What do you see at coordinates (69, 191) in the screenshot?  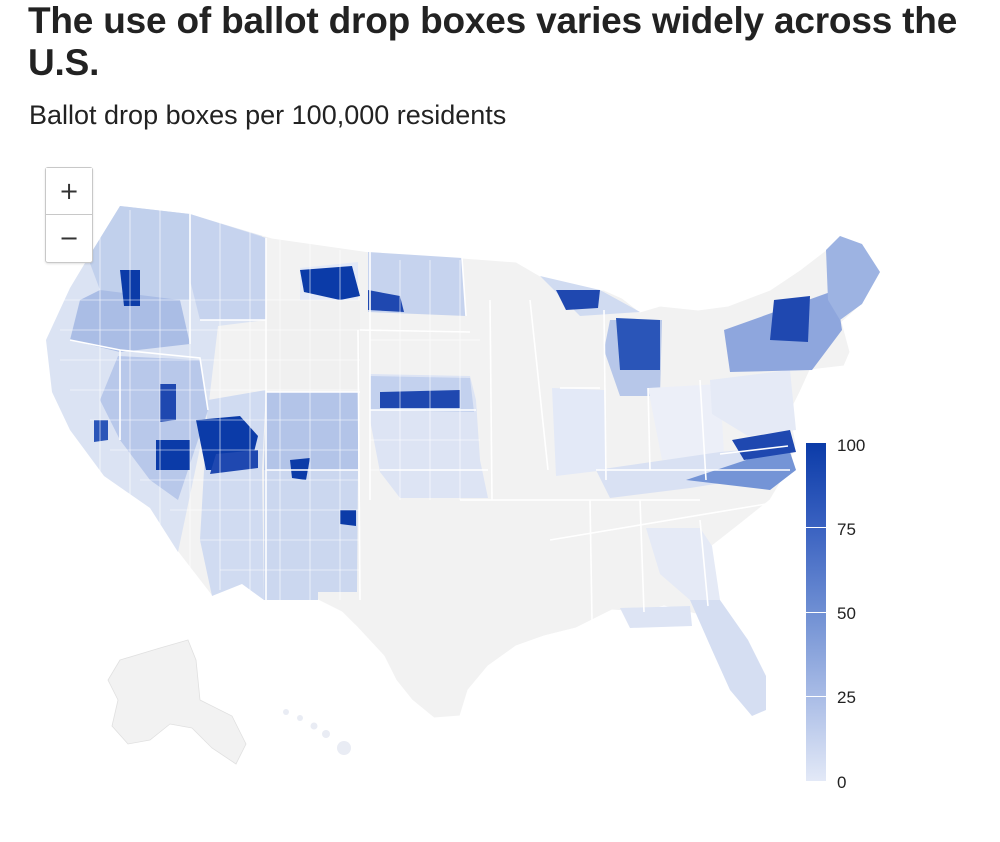 I see `zoom-in-button: +` at bounding box center [69, 191].